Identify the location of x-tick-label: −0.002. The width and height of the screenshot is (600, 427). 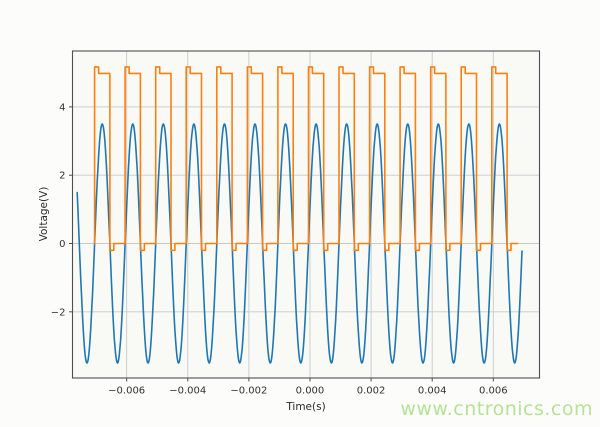
(248, 391).